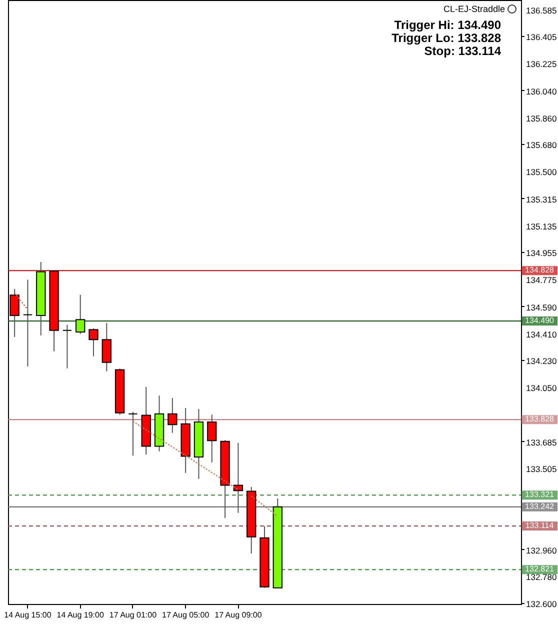 Image resolution: width=558 pixels, height=625 pixels. What do you see at coordinates (463, 51) in the screenshot?
I see `annotation: Stop: 133.114` at bounding box center [463, 51].